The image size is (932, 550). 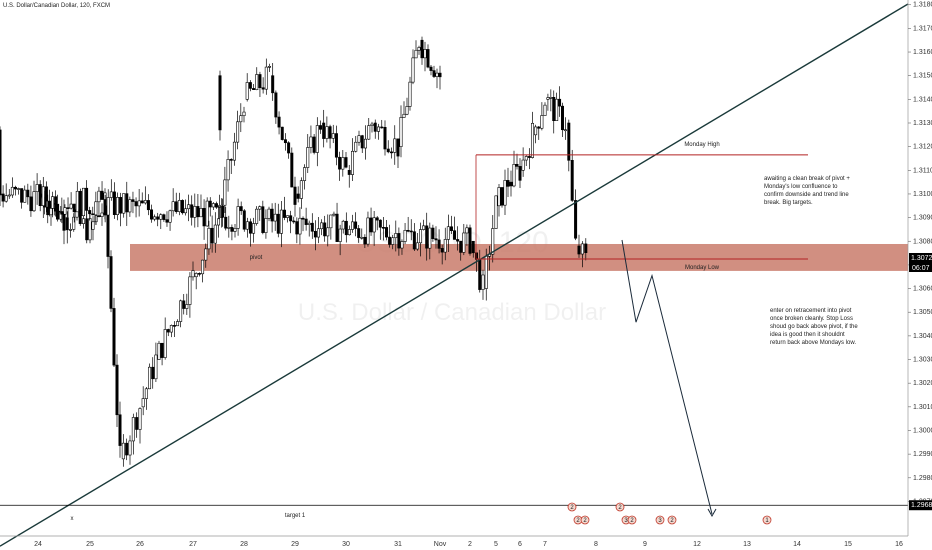 I want to click on event-marker-label: 1, so click(x=767, y=521).